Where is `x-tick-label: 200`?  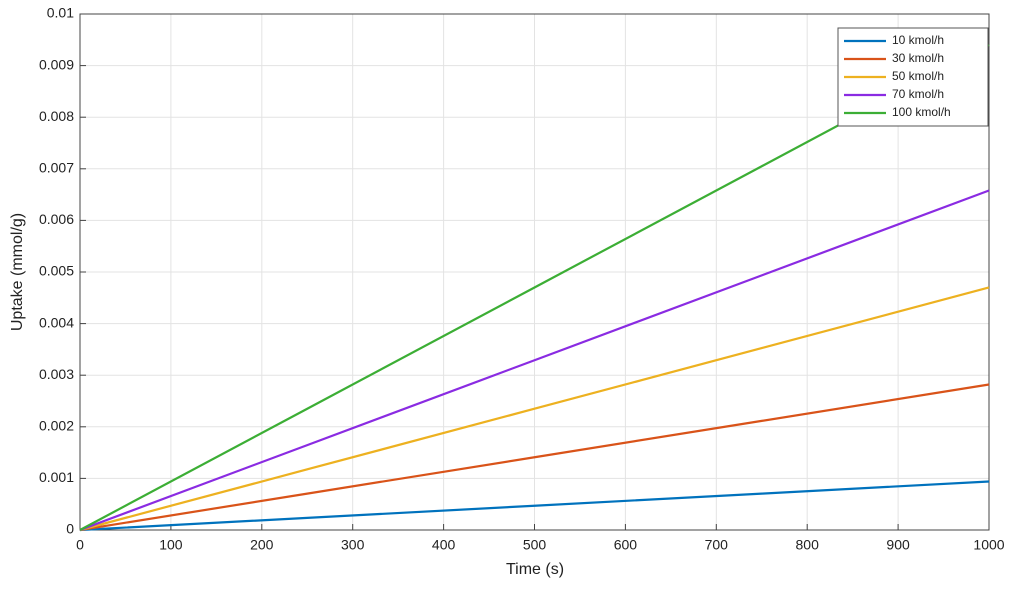 x-tick-label: 200 is located at coordinates (262, 545).